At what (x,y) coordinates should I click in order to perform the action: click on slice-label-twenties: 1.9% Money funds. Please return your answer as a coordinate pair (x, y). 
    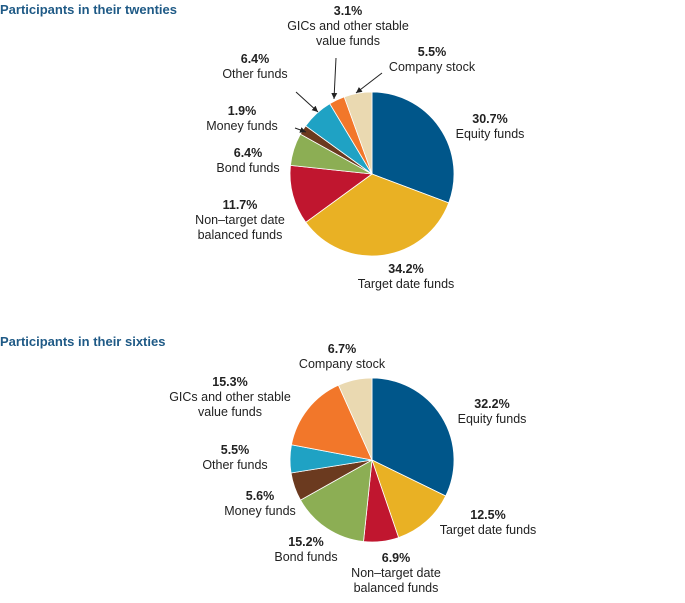
    Looking at the image, I should click on (242, 119).